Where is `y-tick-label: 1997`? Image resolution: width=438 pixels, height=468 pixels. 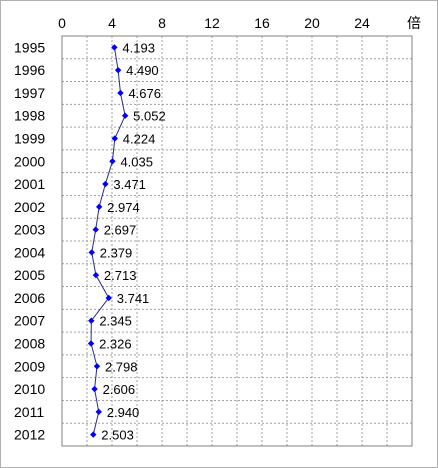 y-tick-label: 1997 is located at coordinates (29, 93).